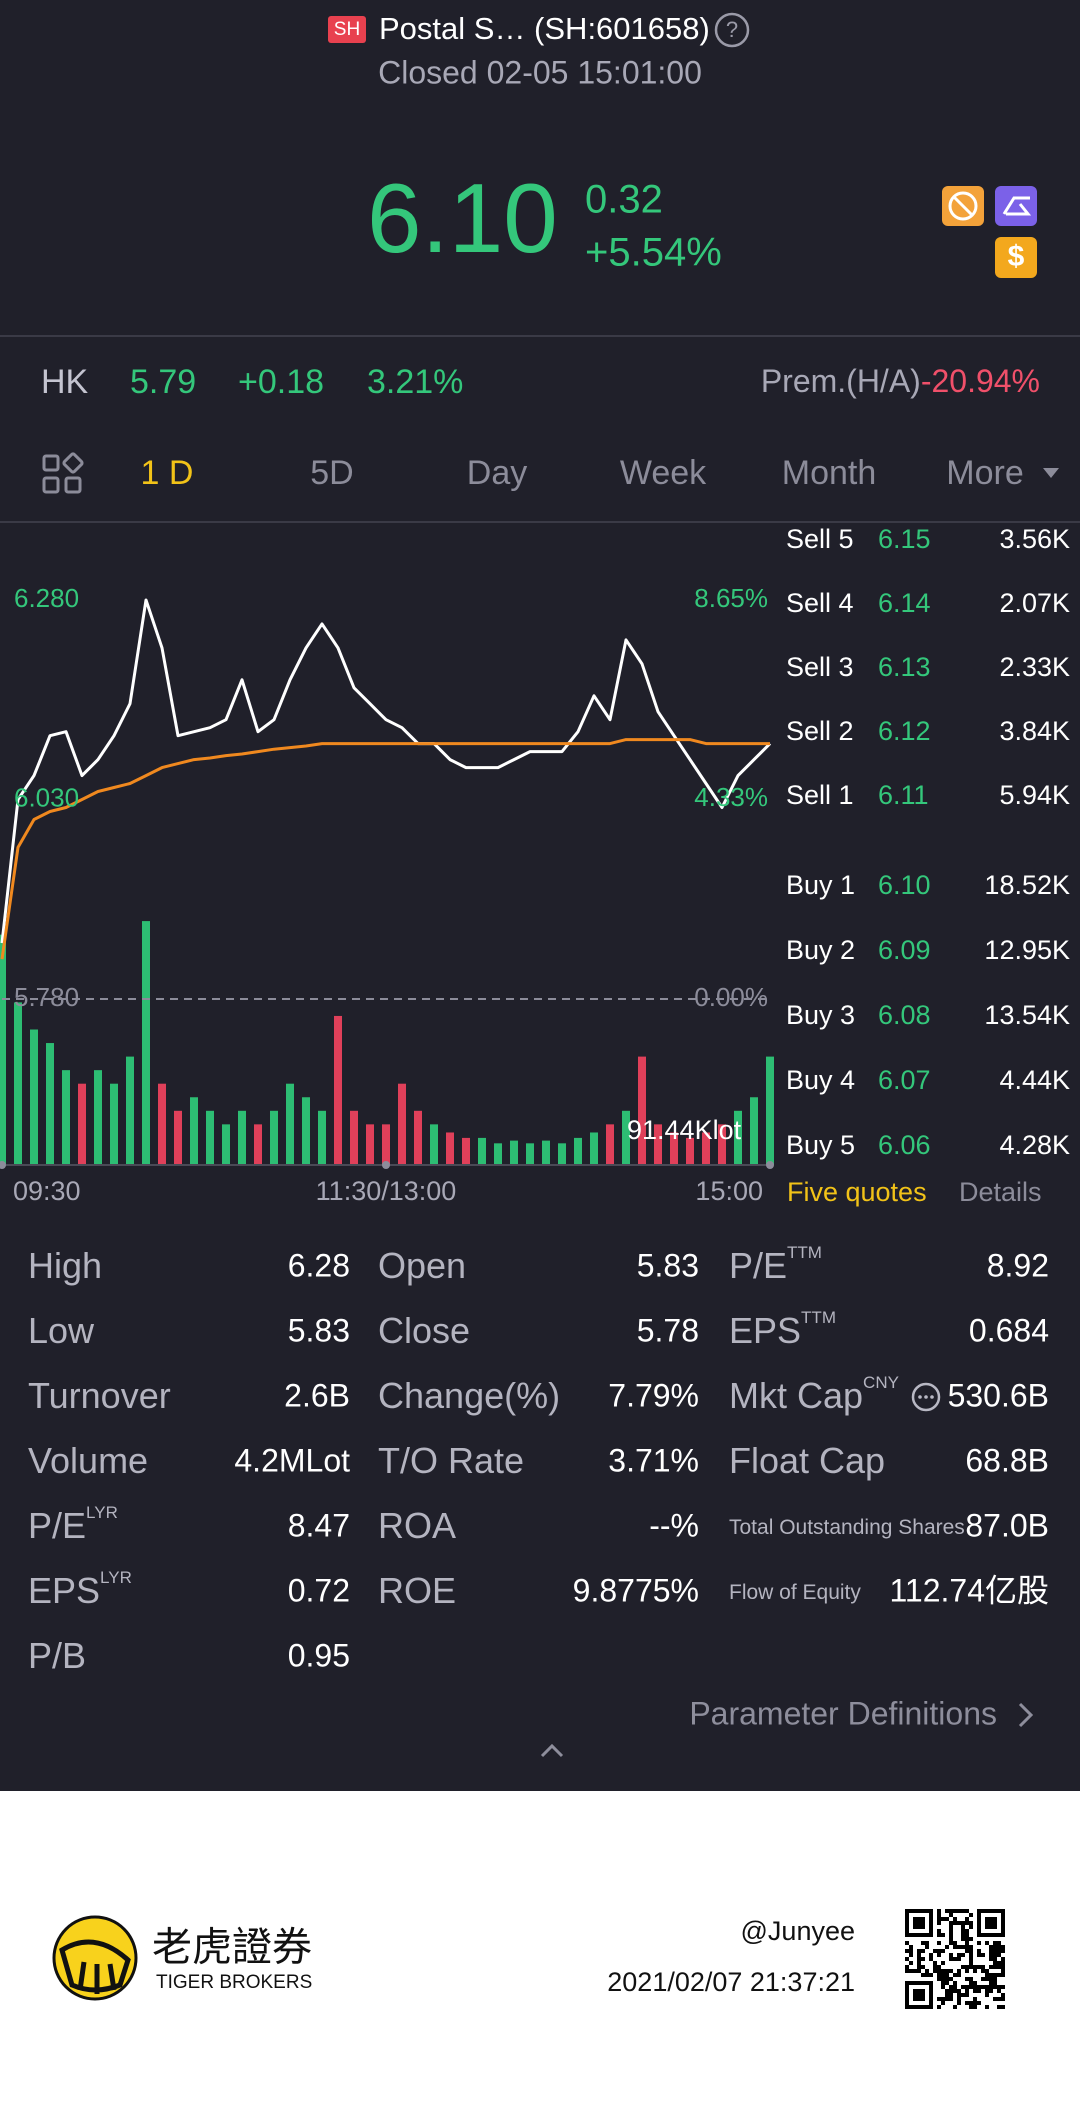 This screenshot has width=1080, height=2126. What do you see at coordinates (552, 1750) in the screenshot?
I see `collapse-caret` at bounding box center [552, 1750].